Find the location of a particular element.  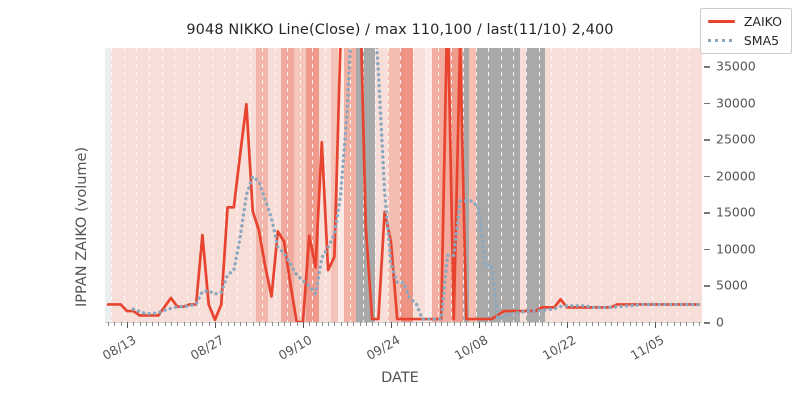

x-tick-label: 11/05 is located at coordinates (647, 348).